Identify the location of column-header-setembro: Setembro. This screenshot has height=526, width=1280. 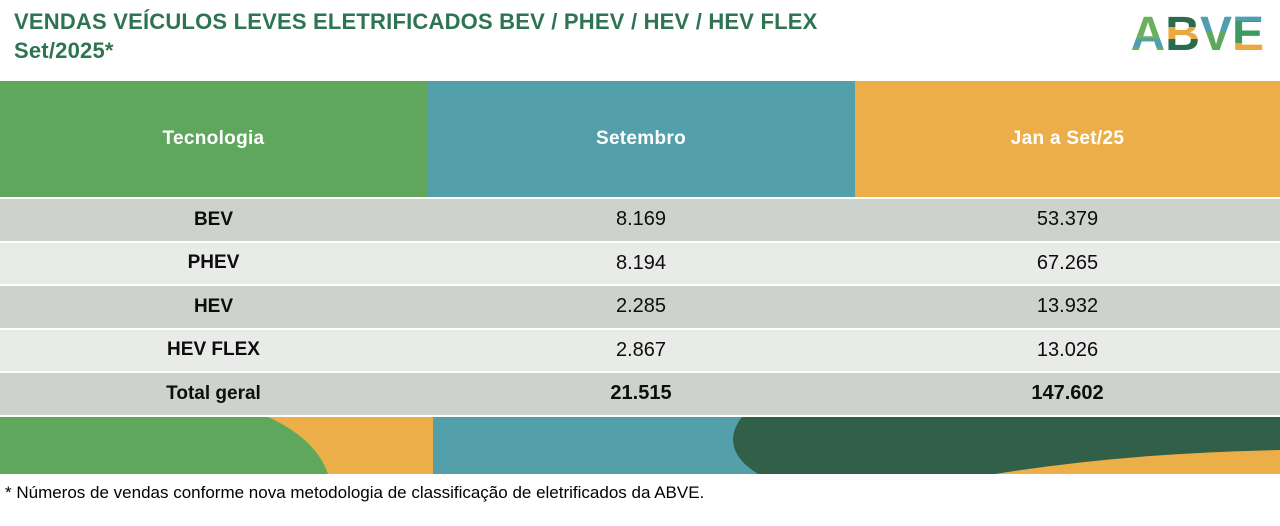
(641, 139).